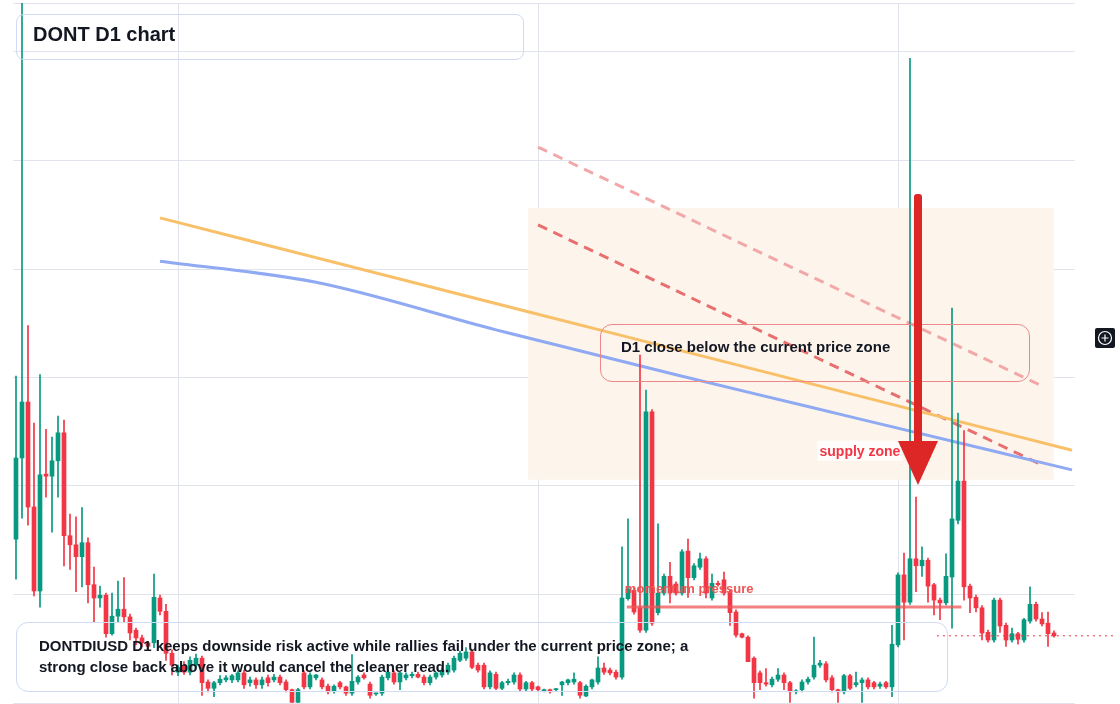 Image resolution: width=1120 pixels, height=704 pixels. Describe the element at coordinates (860, 450) in the screenshot. I see `band-label: supply zone` at that location.